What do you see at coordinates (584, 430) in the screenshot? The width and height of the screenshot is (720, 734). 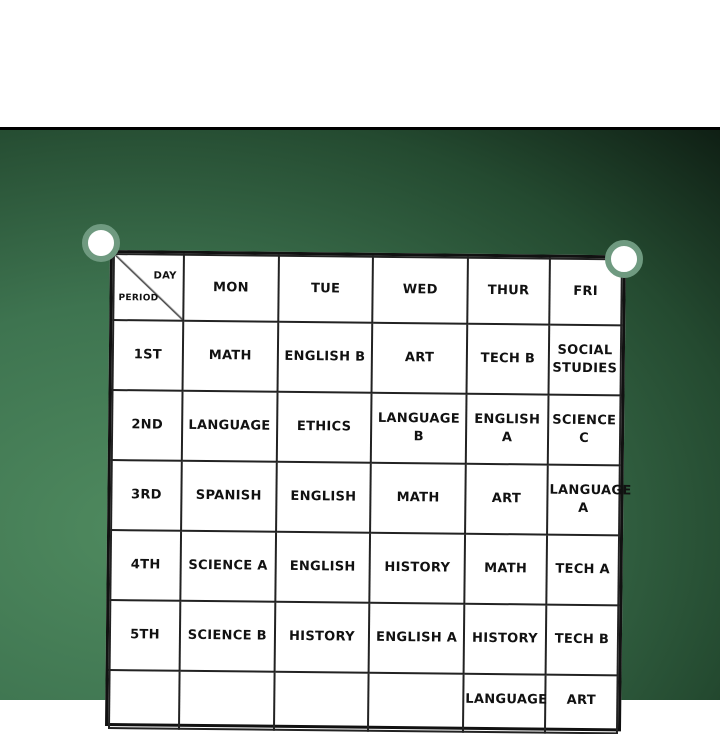 I see `class-cell: SCIENCE C` at bounding box center [584, 430].